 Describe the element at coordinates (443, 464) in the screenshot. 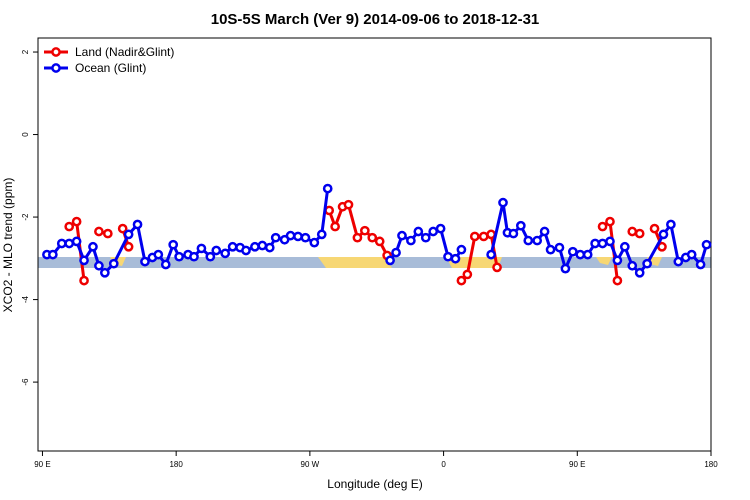

I see `x-tick-label: 0` at that location.